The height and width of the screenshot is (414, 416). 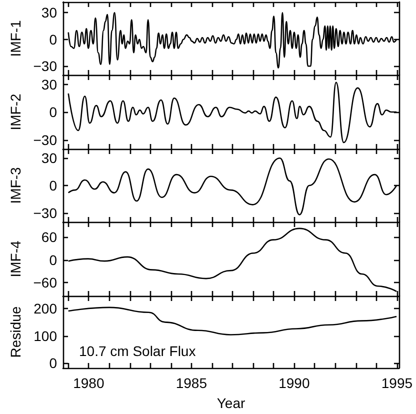 What do you see at coordinates (45, 282) in the screenshot?
I see `y-tick-label: −60` at bounding box center [45, 282].